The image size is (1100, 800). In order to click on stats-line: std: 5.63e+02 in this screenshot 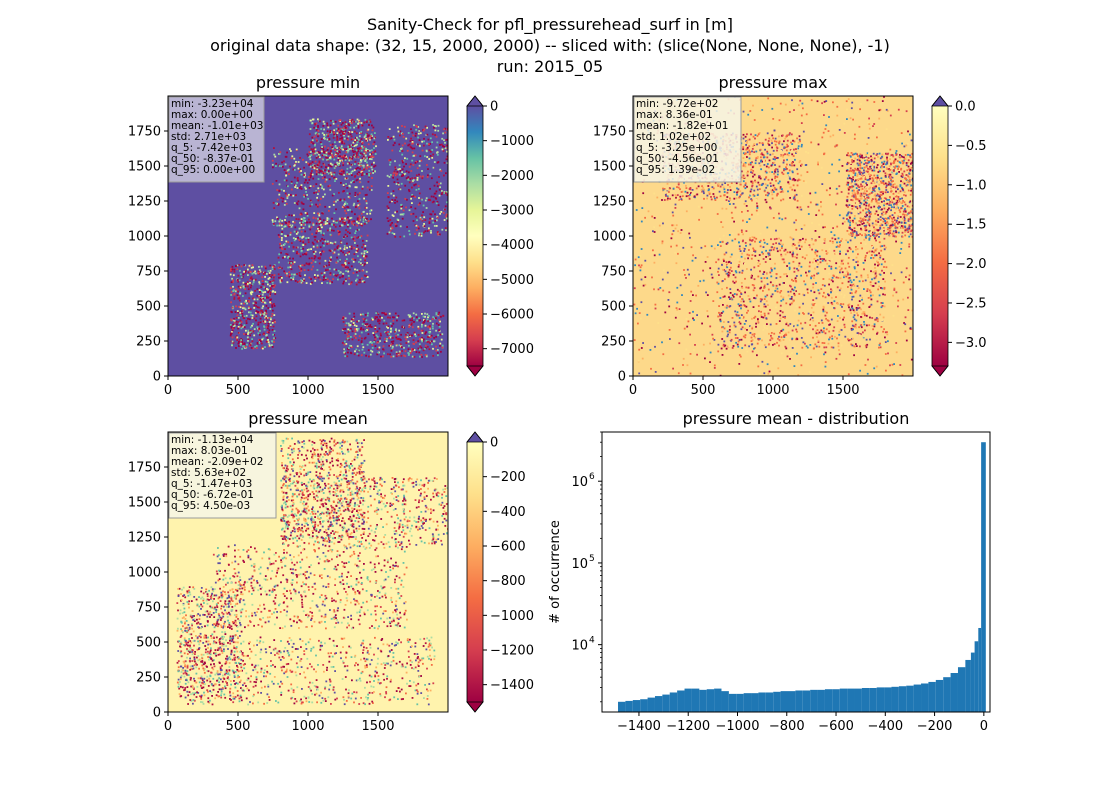, I will do `click(208, 473)`.